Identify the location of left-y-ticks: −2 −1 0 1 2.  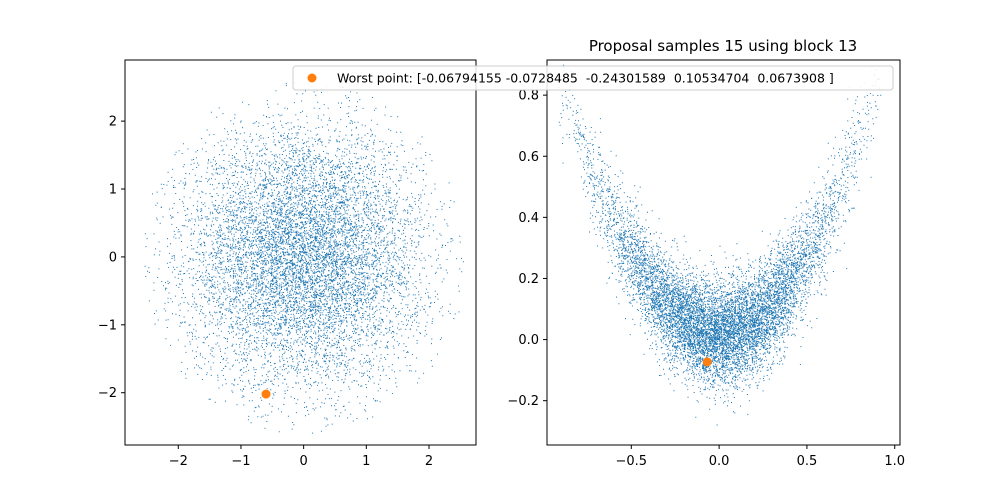
(111, 258).